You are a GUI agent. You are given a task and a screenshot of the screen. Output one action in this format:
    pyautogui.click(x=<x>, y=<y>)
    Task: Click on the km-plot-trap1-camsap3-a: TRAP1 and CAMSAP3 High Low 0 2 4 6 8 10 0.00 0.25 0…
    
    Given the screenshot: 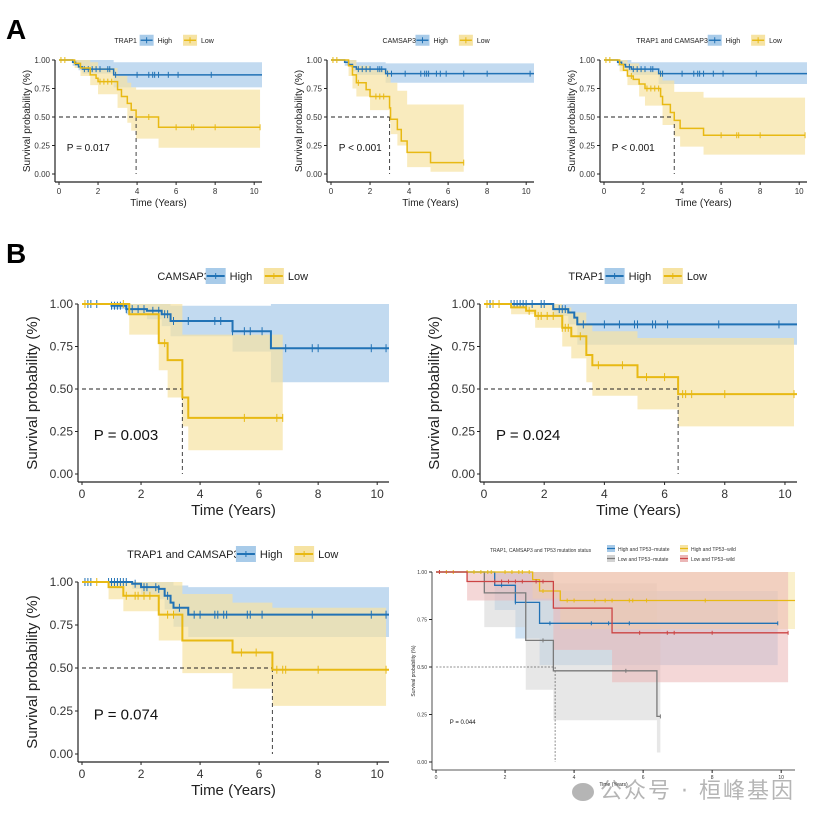 What is the action you would take?
    pyautogui.click(x=680, y=120)
    